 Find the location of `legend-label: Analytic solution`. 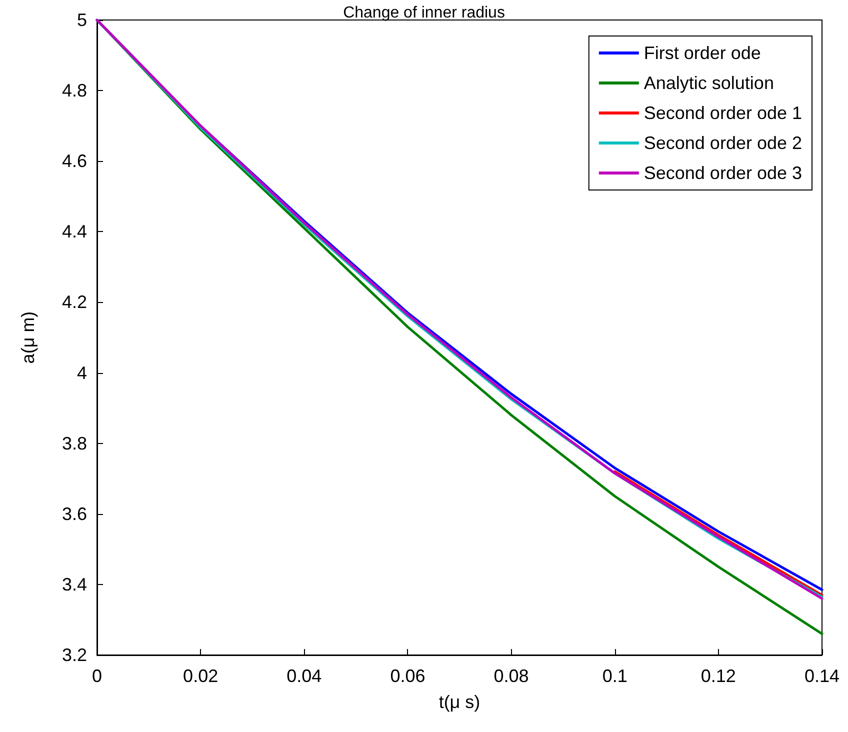

legend-label: Analytic solution is located at coordinates (709, 83).